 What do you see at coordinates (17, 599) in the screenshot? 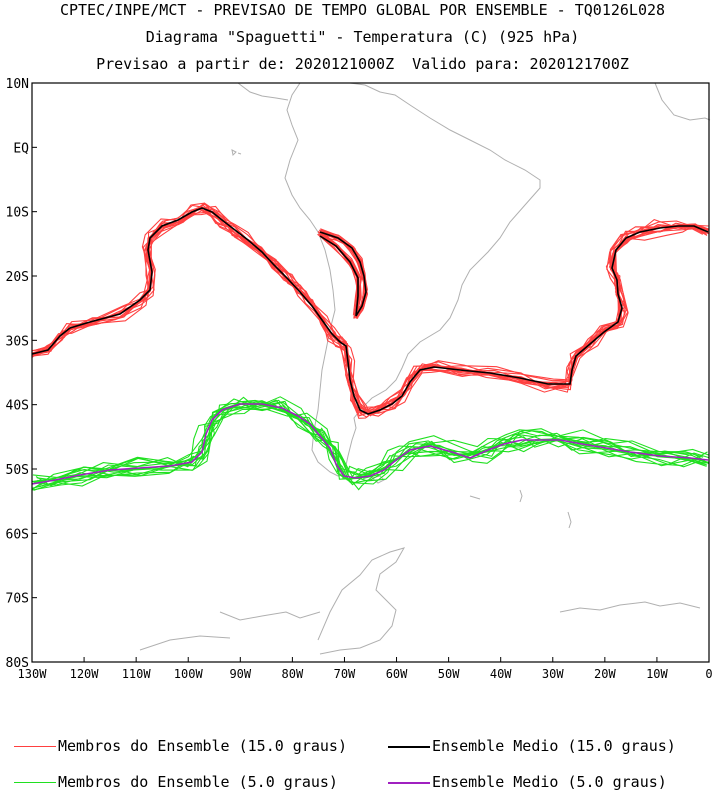
I see `lat-tick-label: 70S` at bounding box center [17, 599].